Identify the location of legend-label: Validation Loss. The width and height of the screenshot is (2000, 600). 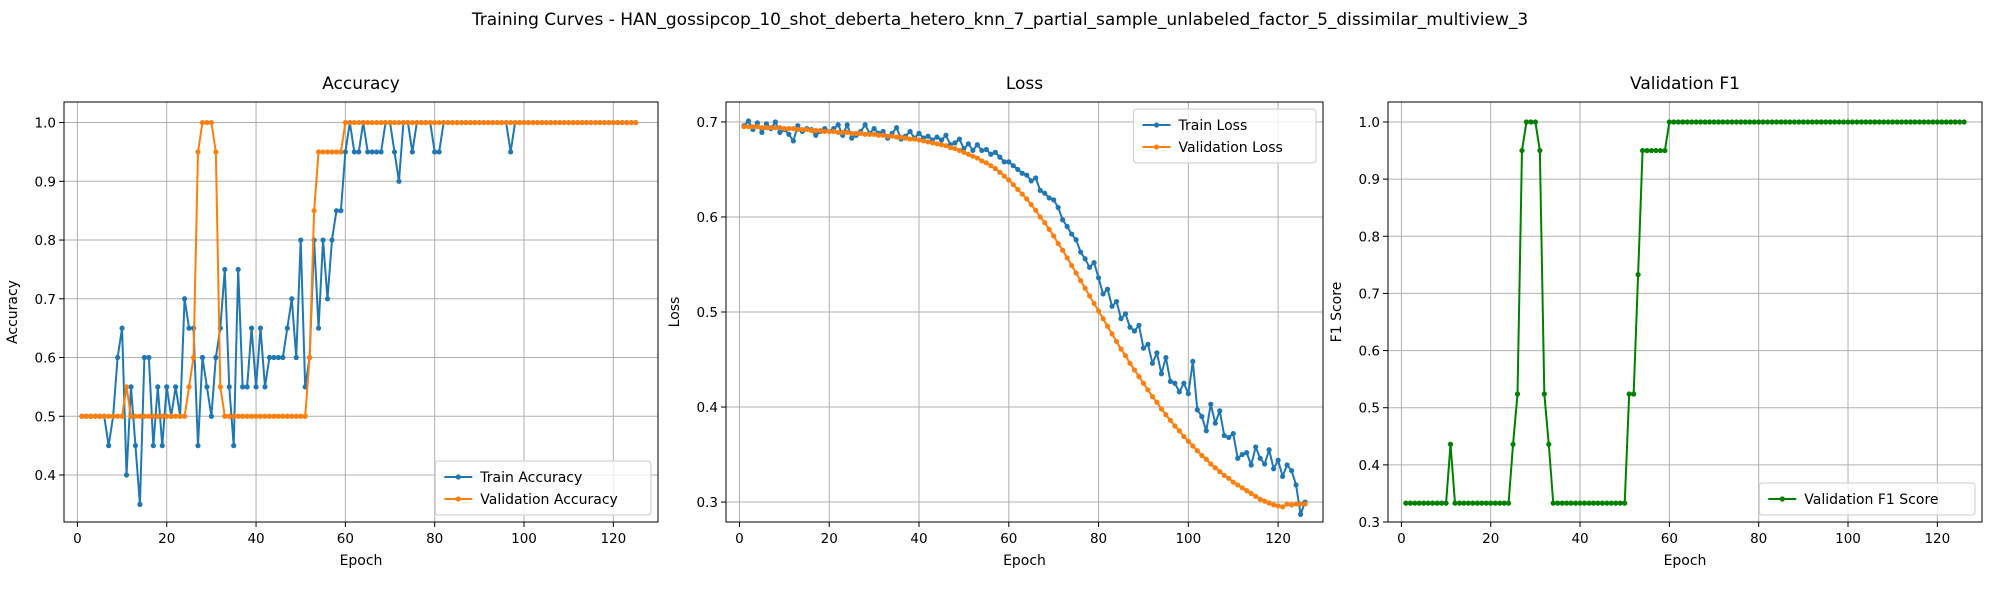
(1231, 148).